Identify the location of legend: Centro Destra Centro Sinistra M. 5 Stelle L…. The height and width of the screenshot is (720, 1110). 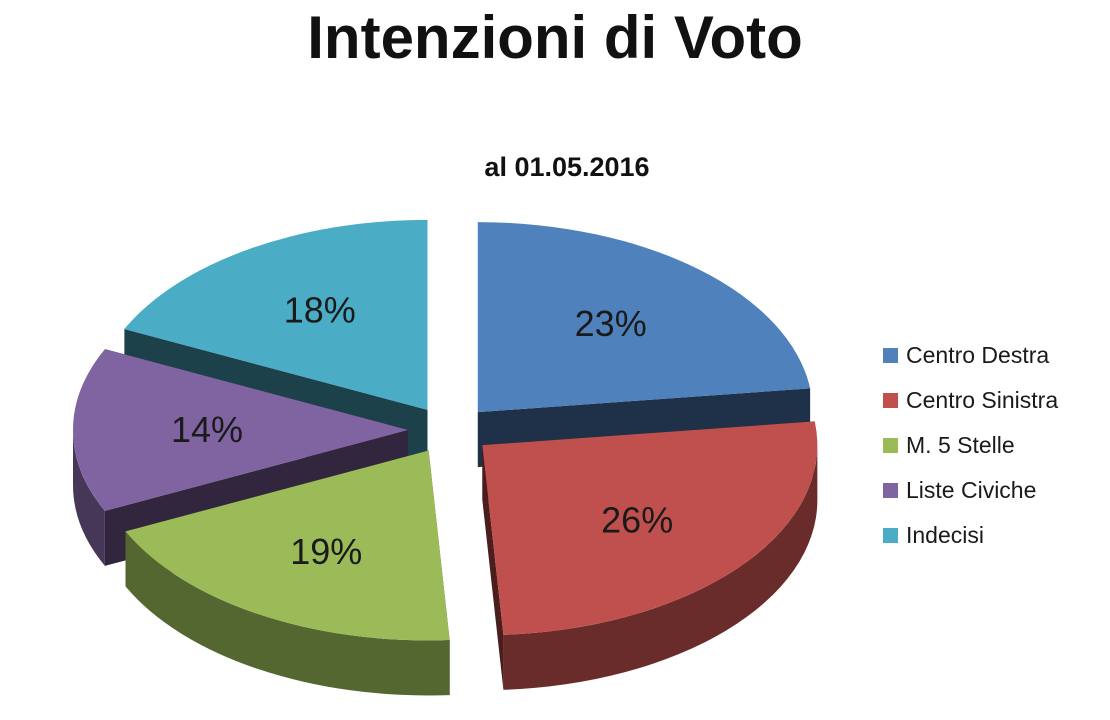
(970, 445).